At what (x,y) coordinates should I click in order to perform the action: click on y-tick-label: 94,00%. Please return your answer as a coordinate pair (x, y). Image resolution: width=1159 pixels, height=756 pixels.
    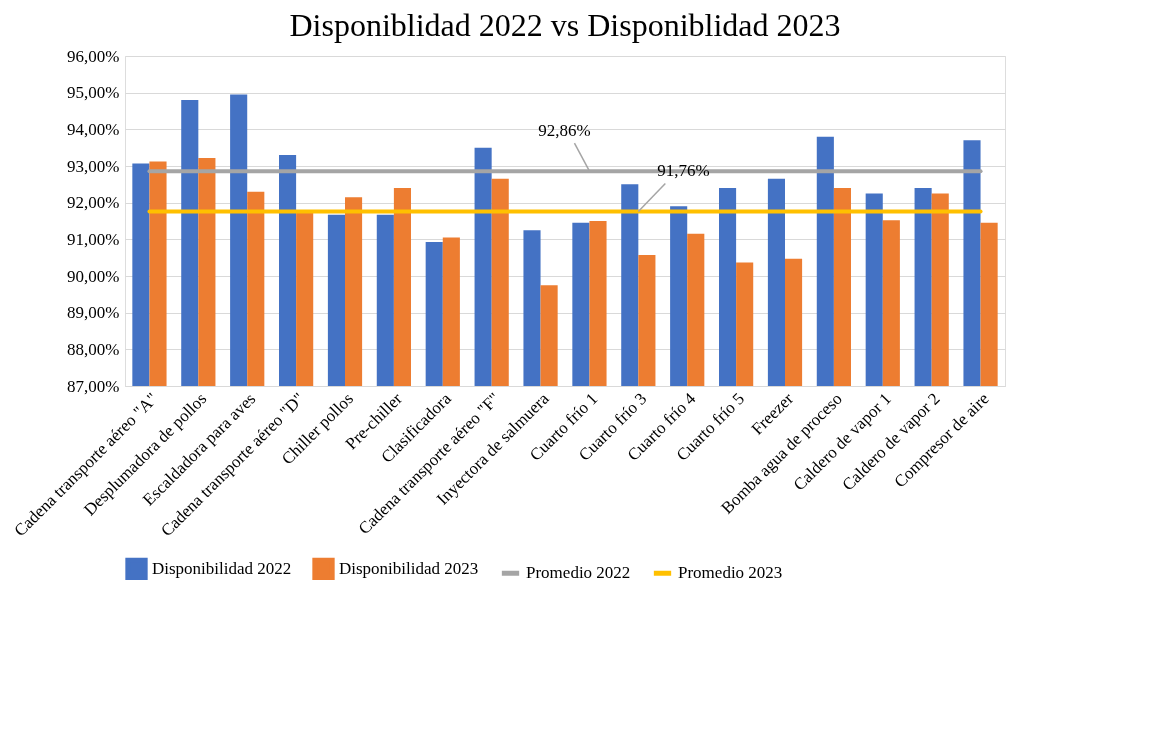
    Looking at the image, I should click on (93, 129).